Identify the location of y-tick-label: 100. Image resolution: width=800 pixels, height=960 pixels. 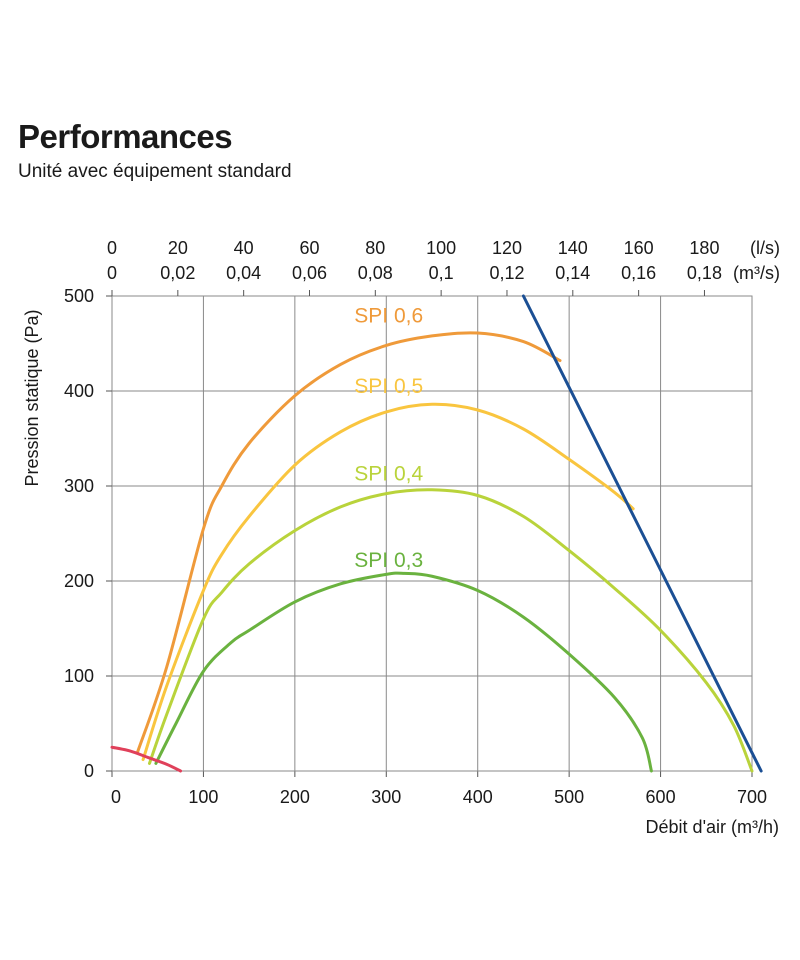
(79, 676).